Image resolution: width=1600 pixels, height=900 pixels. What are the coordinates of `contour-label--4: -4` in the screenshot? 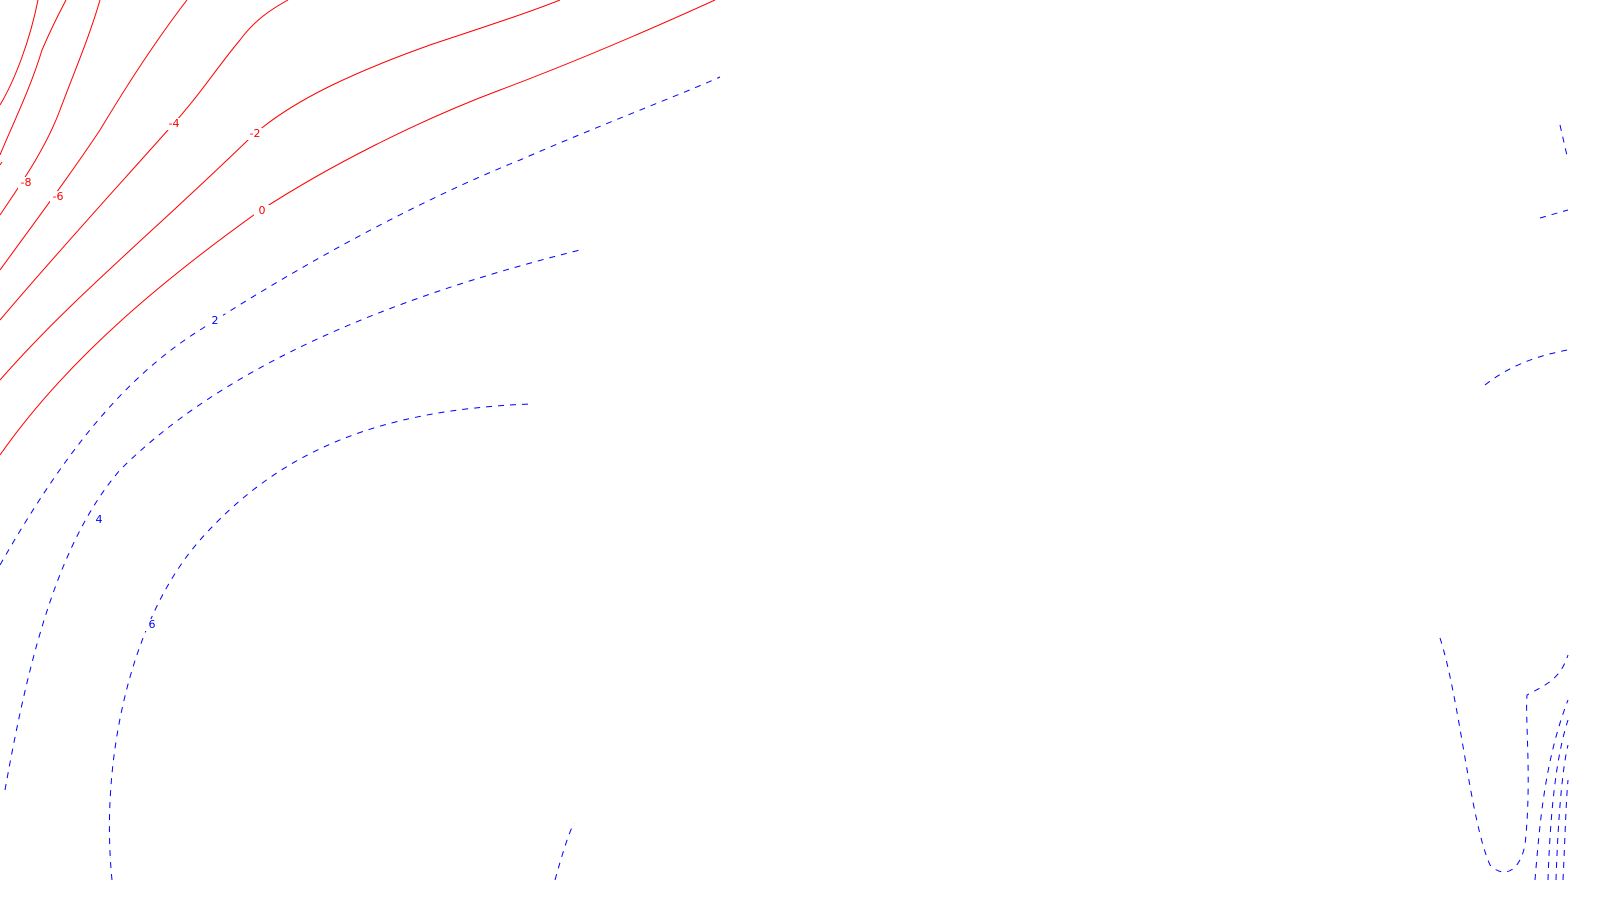 It's located at (174, 123).